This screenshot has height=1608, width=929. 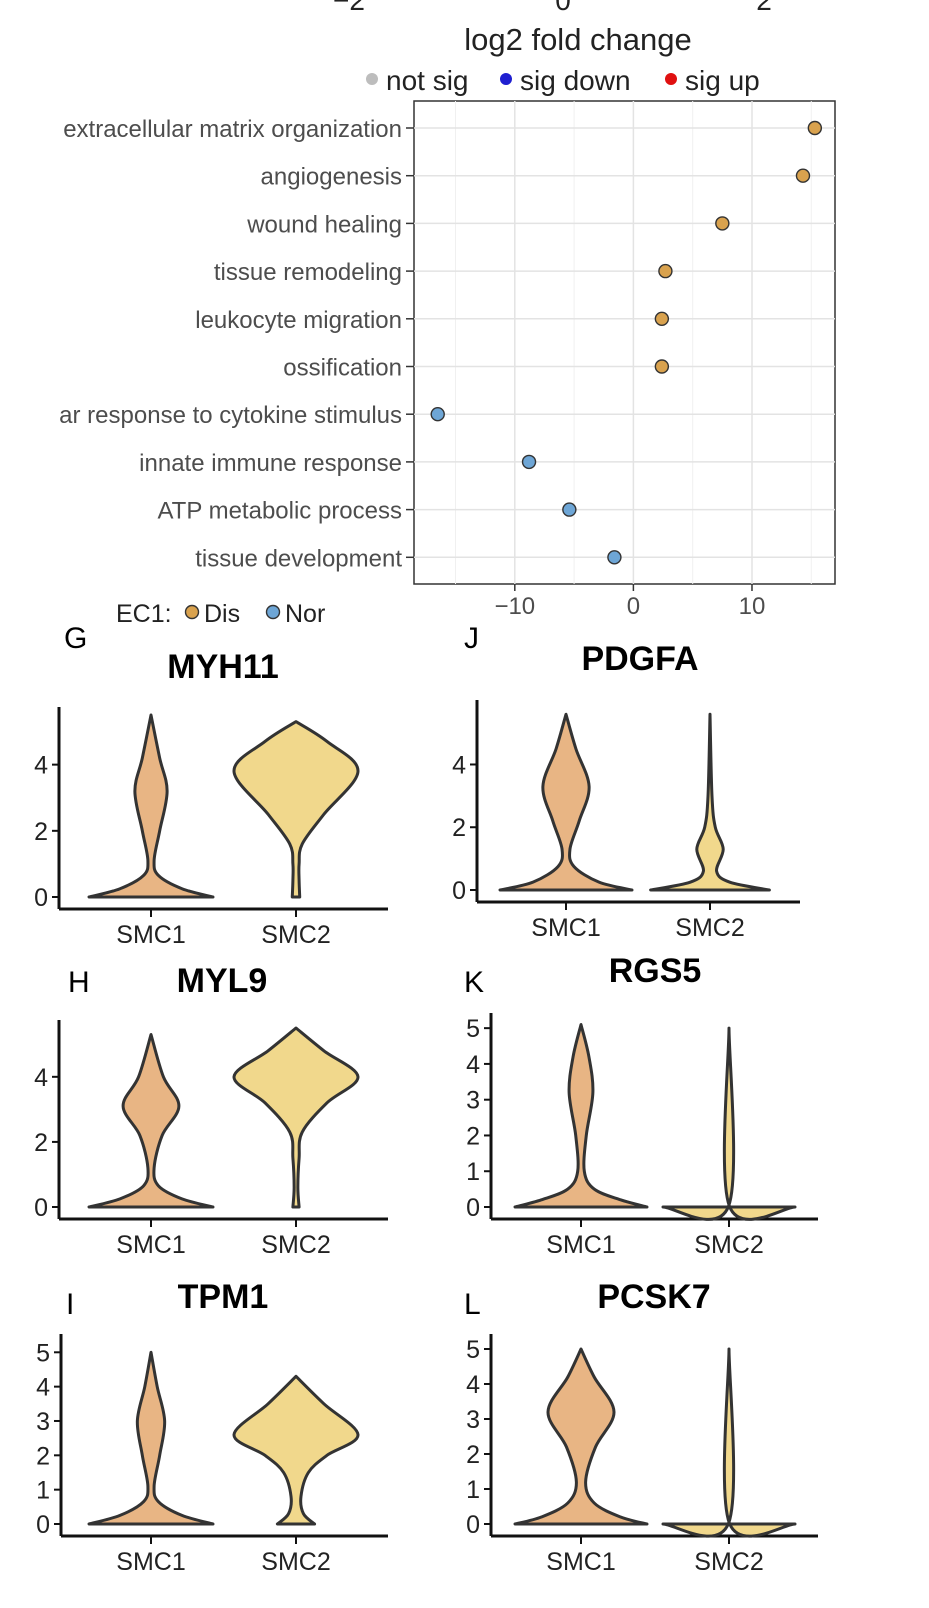 I want to click on y-tick-label: tissue development, so click(x=298, y=558).